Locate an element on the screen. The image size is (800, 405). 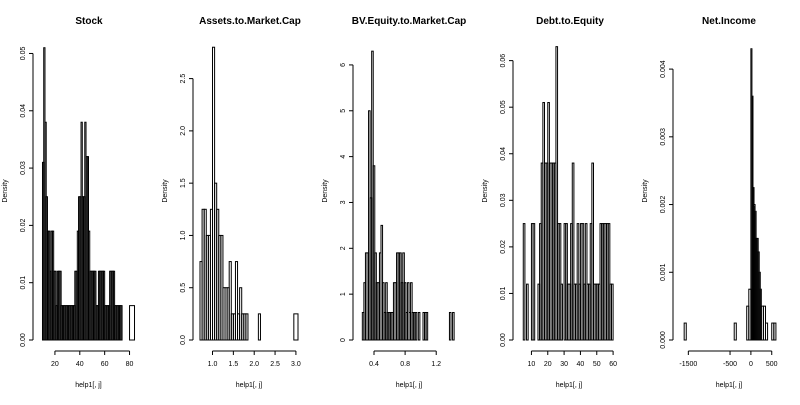
y-tick-label: 0.004 is located at coordinates (663, 69).